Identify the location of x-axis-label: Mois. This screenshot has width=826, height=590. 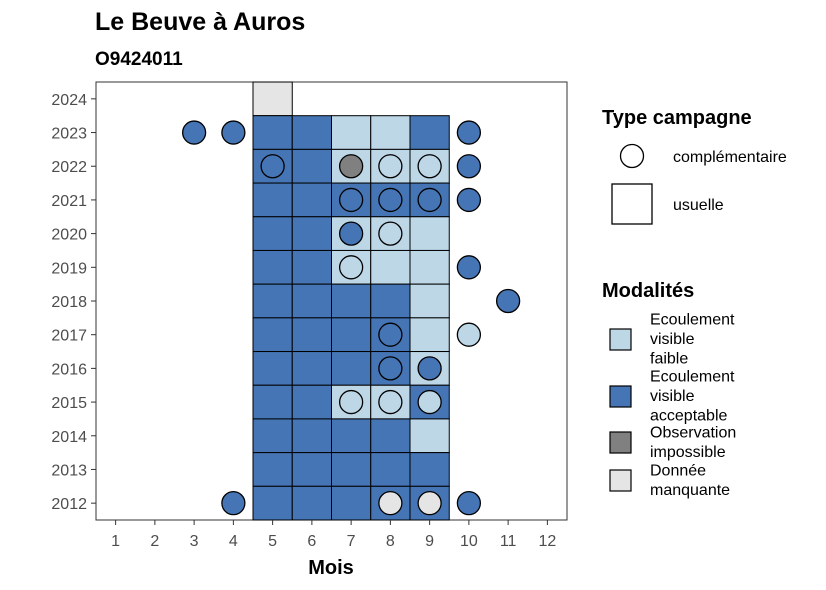
(331, 568).